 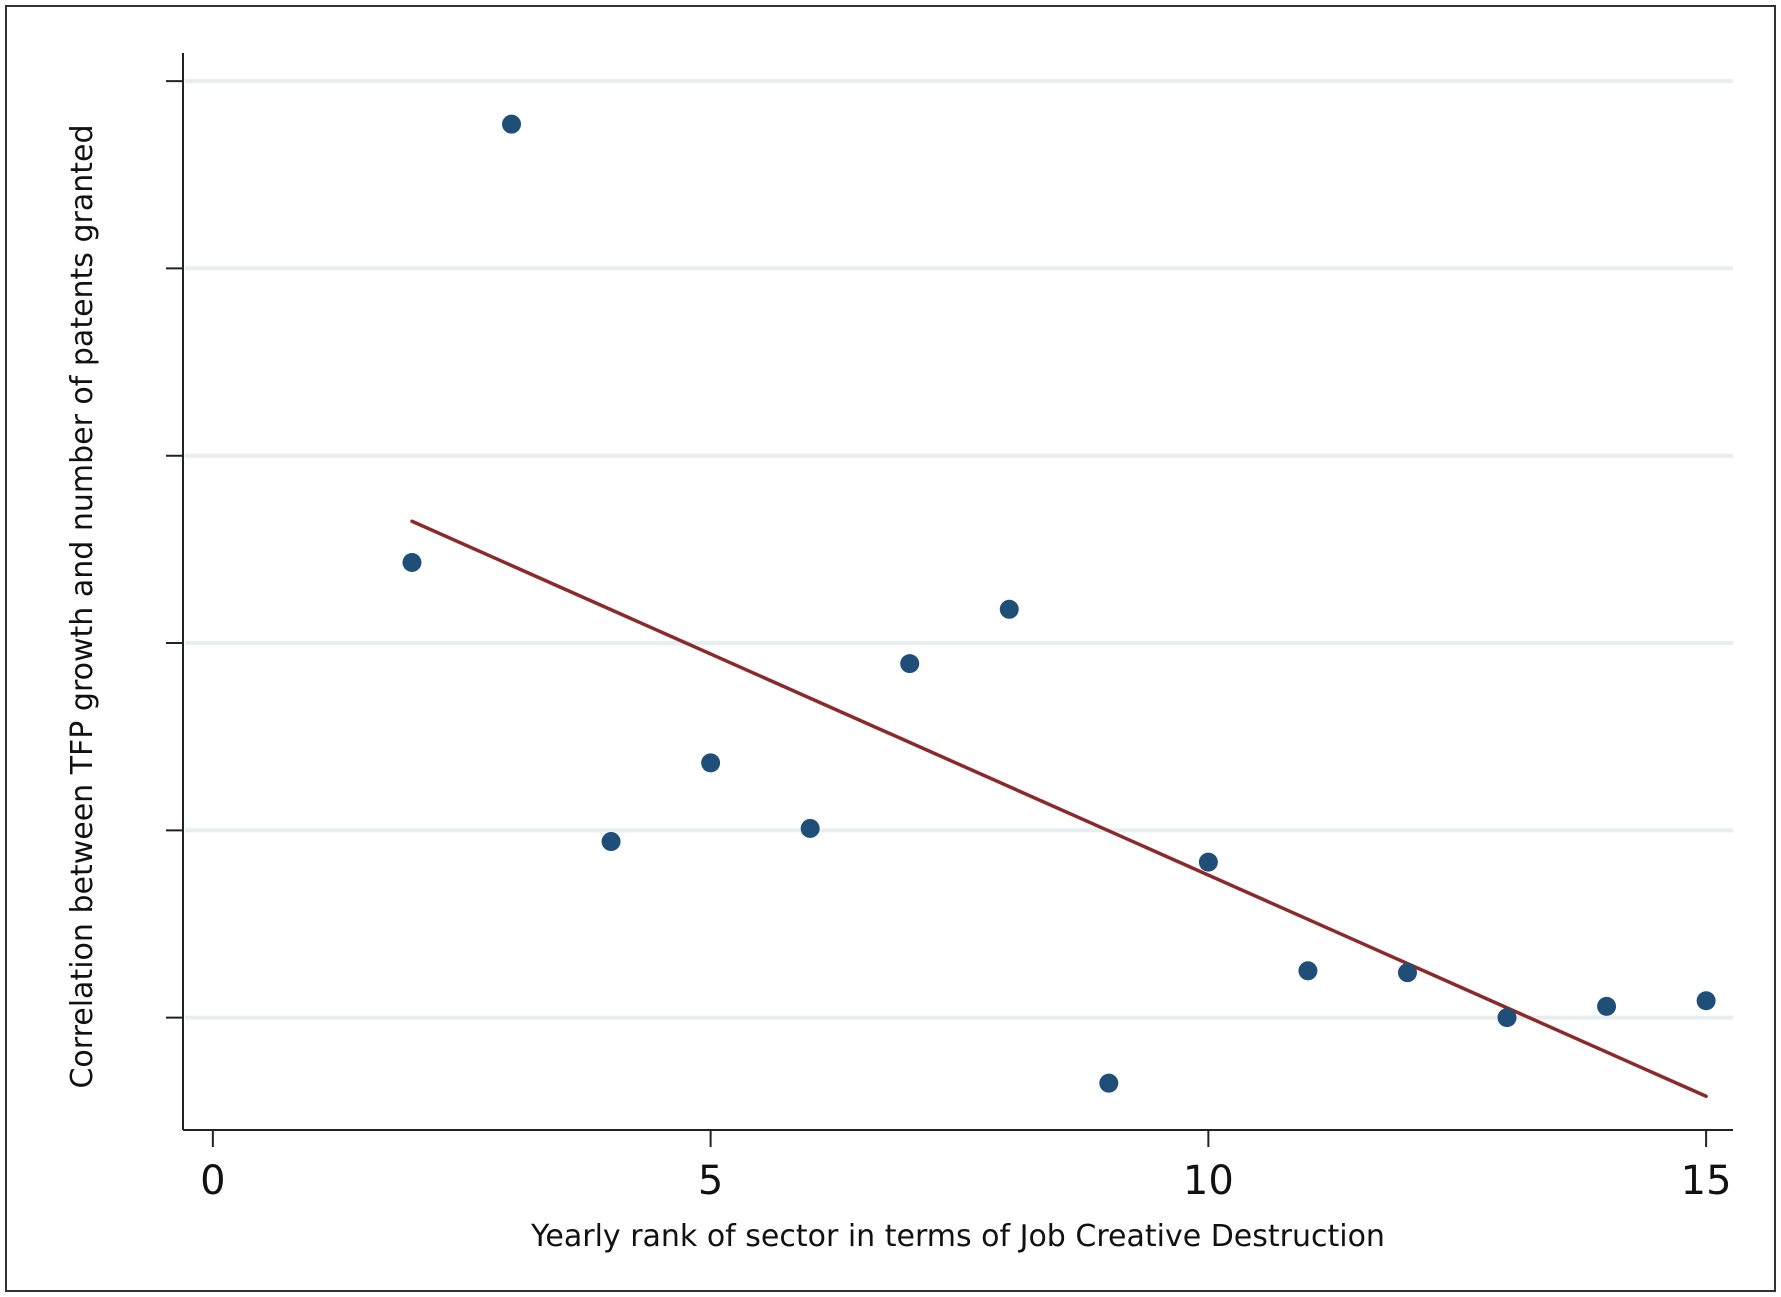 I want to click on x-tick-label: 15, so click(x=1706, y=1181).